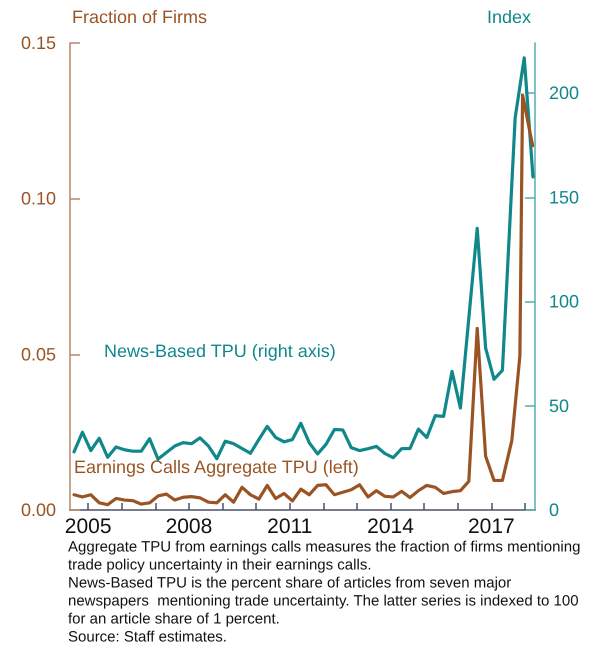 This screenshot has width=596, height=655. I want to click on y-tick-label: 0.00, so click(38, 510).